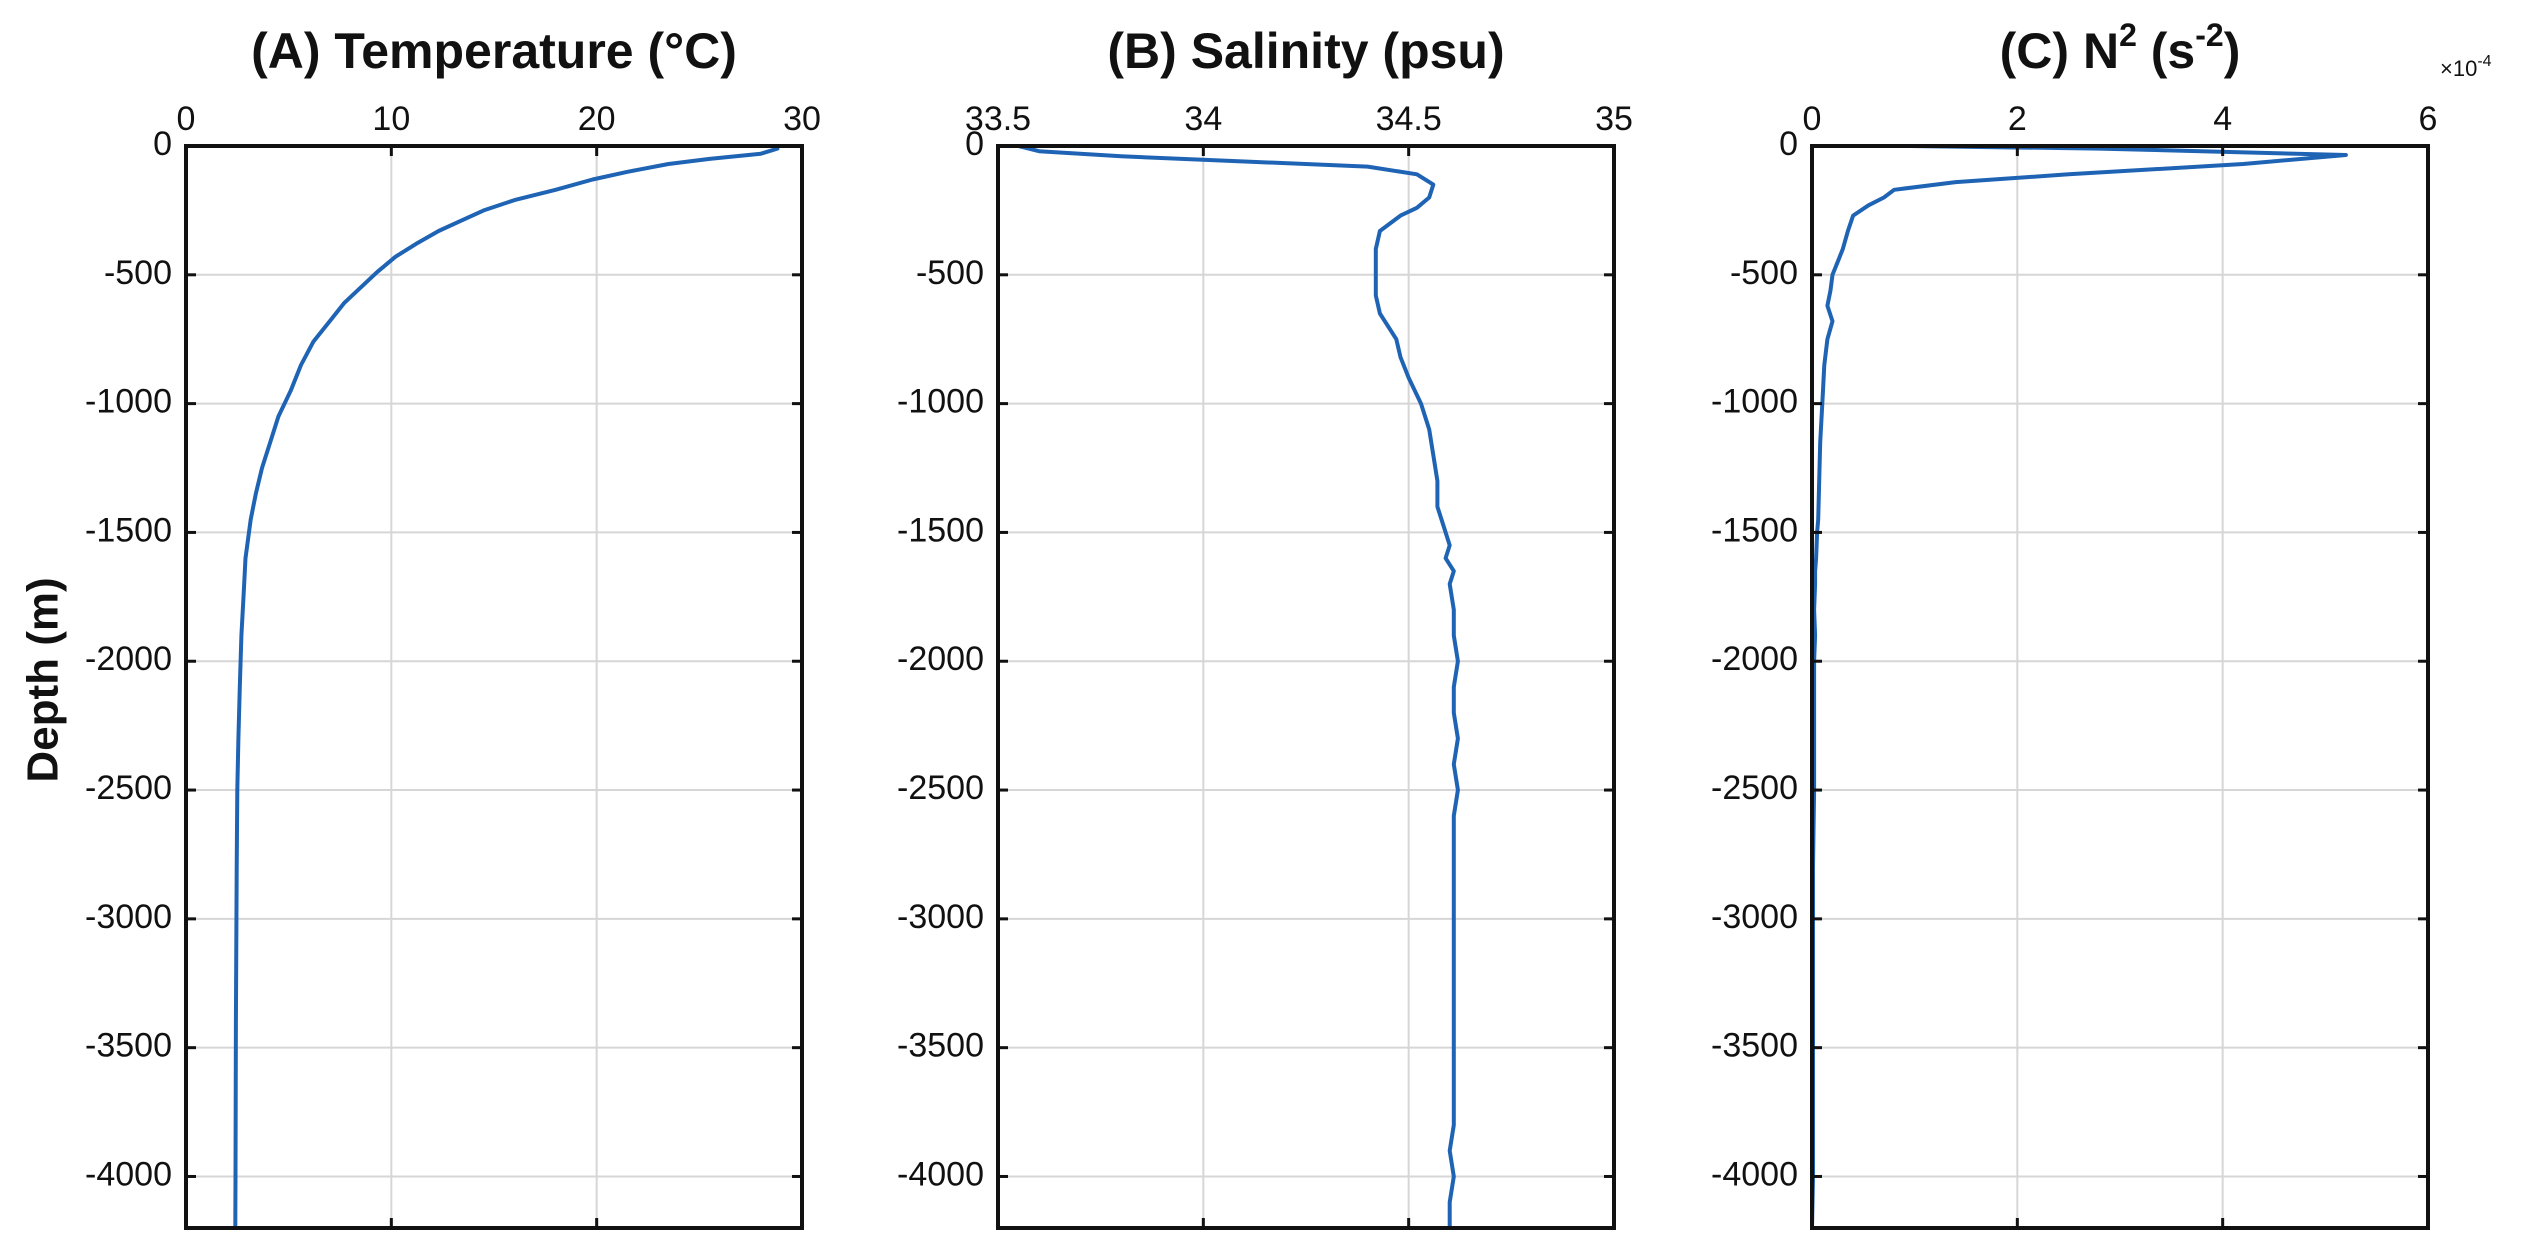  Describe the element at coordinates (940, 402) in the screenshot. I see `panel-b-y-tick-label-2: -1000` at that location.